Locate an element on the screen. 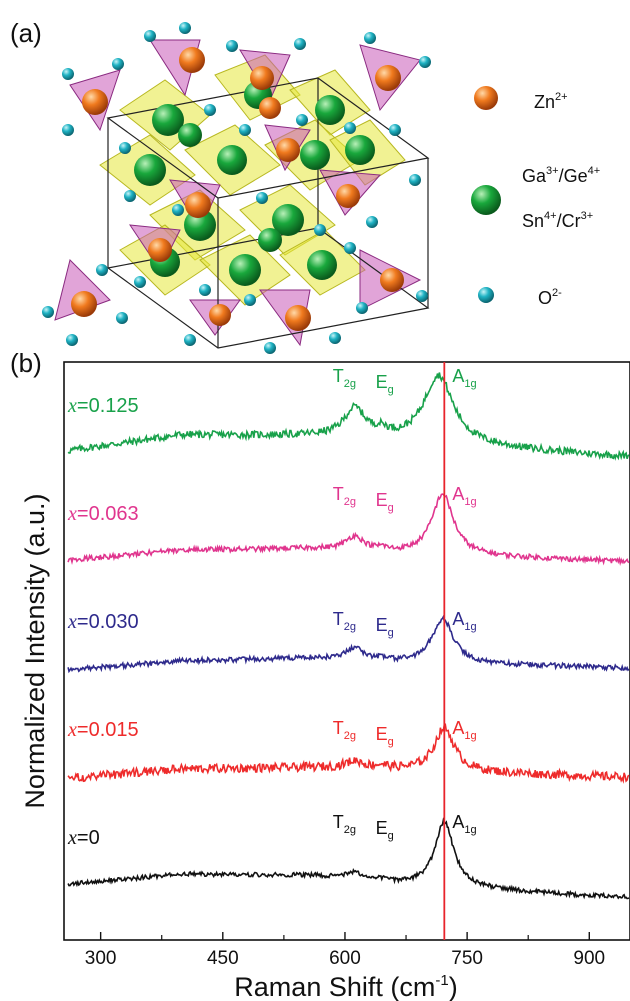  peak-label-eg-4: Eg is located at coordinates (385, 830).